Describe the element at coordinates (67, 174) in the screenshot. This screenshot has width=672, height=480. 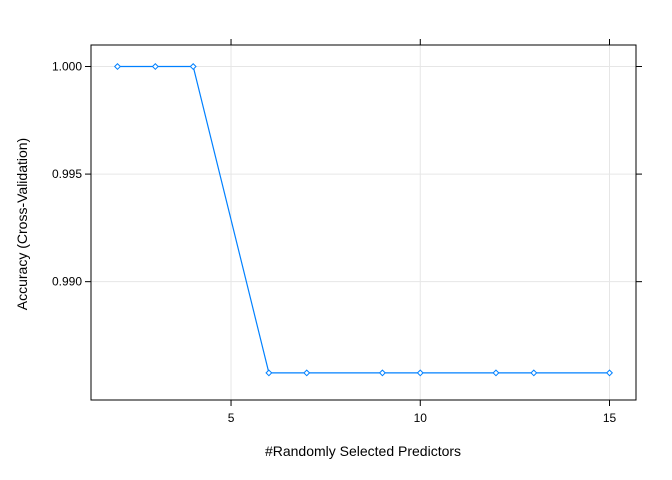
I see `y-tick-label: 0.995` at that location.